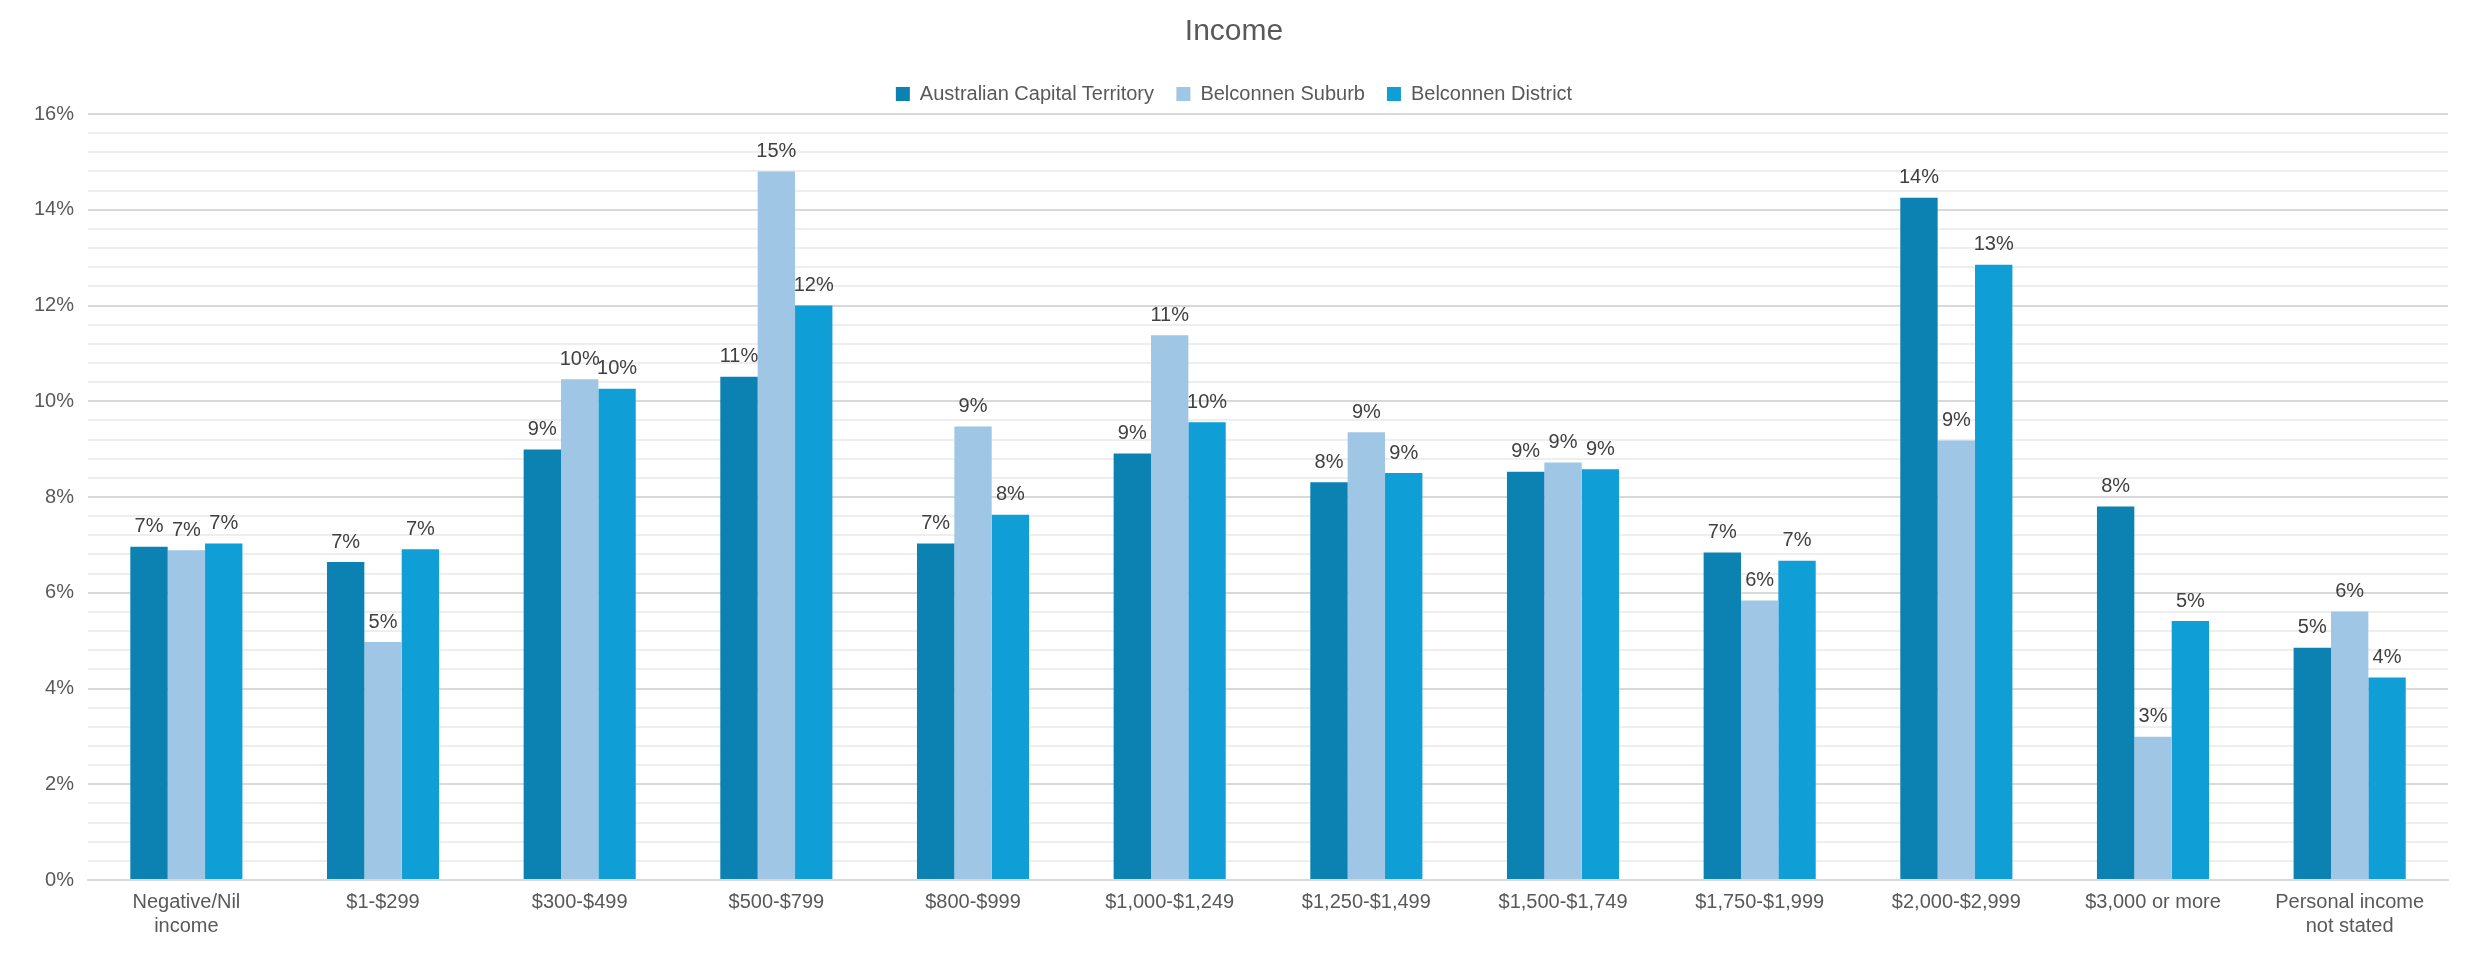 The height and width of the screenshot is (958, 2478). Describe the element at coordinates (1037, 92) in the screenshot. I see `legend-label: Australian Capital Territory` at that location.